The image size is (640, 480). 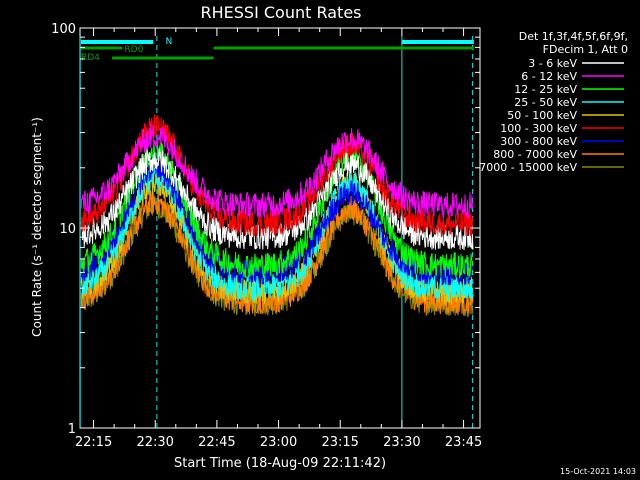 I want to click on x-axis-label: Start Time (18-Aug-09 22:11:42), so click(x=280, y=463).